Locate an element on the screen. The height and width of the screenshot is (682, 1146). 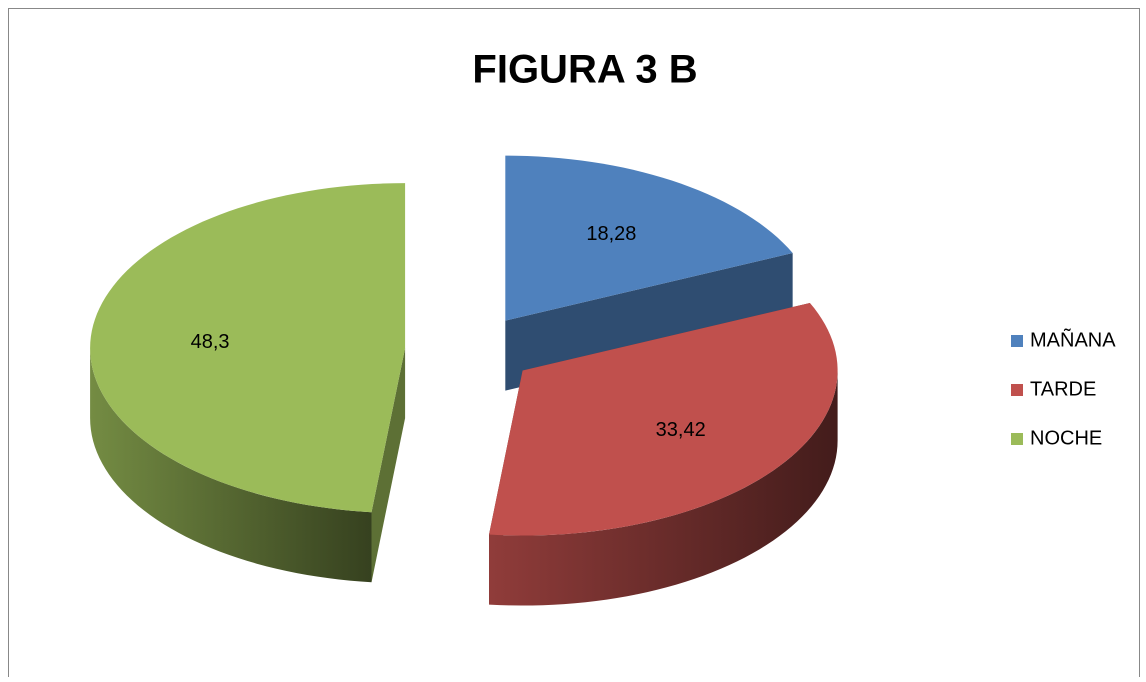
data-label: 33,42 is located at coordinates (681, 430).